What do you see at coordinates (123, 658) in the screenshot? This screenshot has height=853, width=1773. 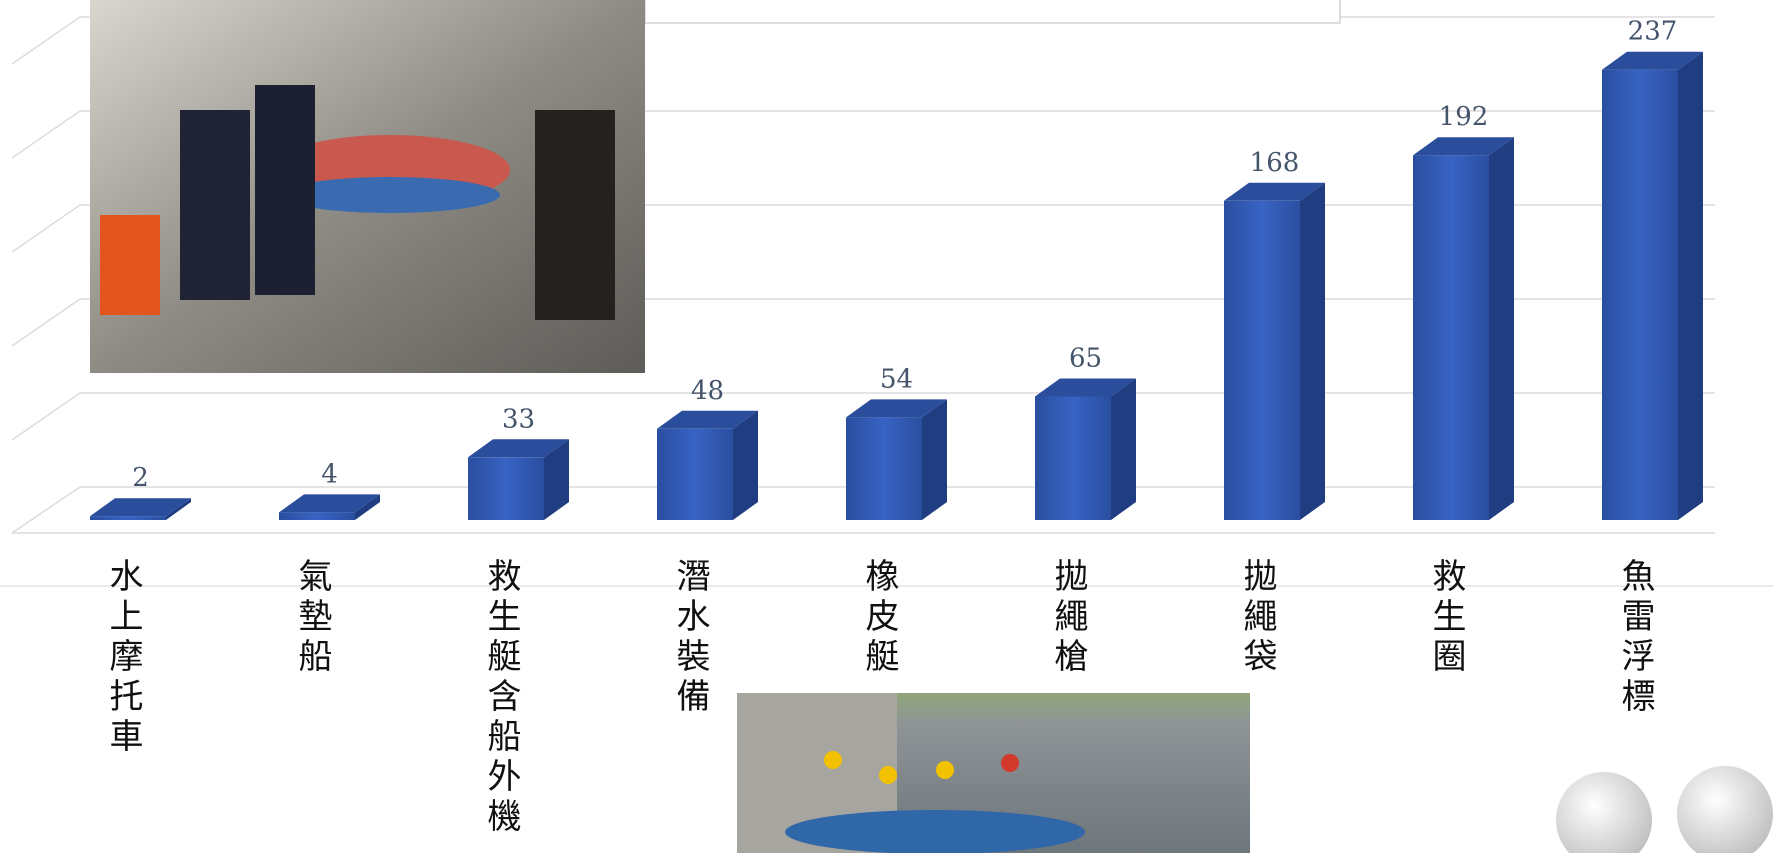 I see `x-tick-label: 水上摩托車` at bounding box center [123, 658].